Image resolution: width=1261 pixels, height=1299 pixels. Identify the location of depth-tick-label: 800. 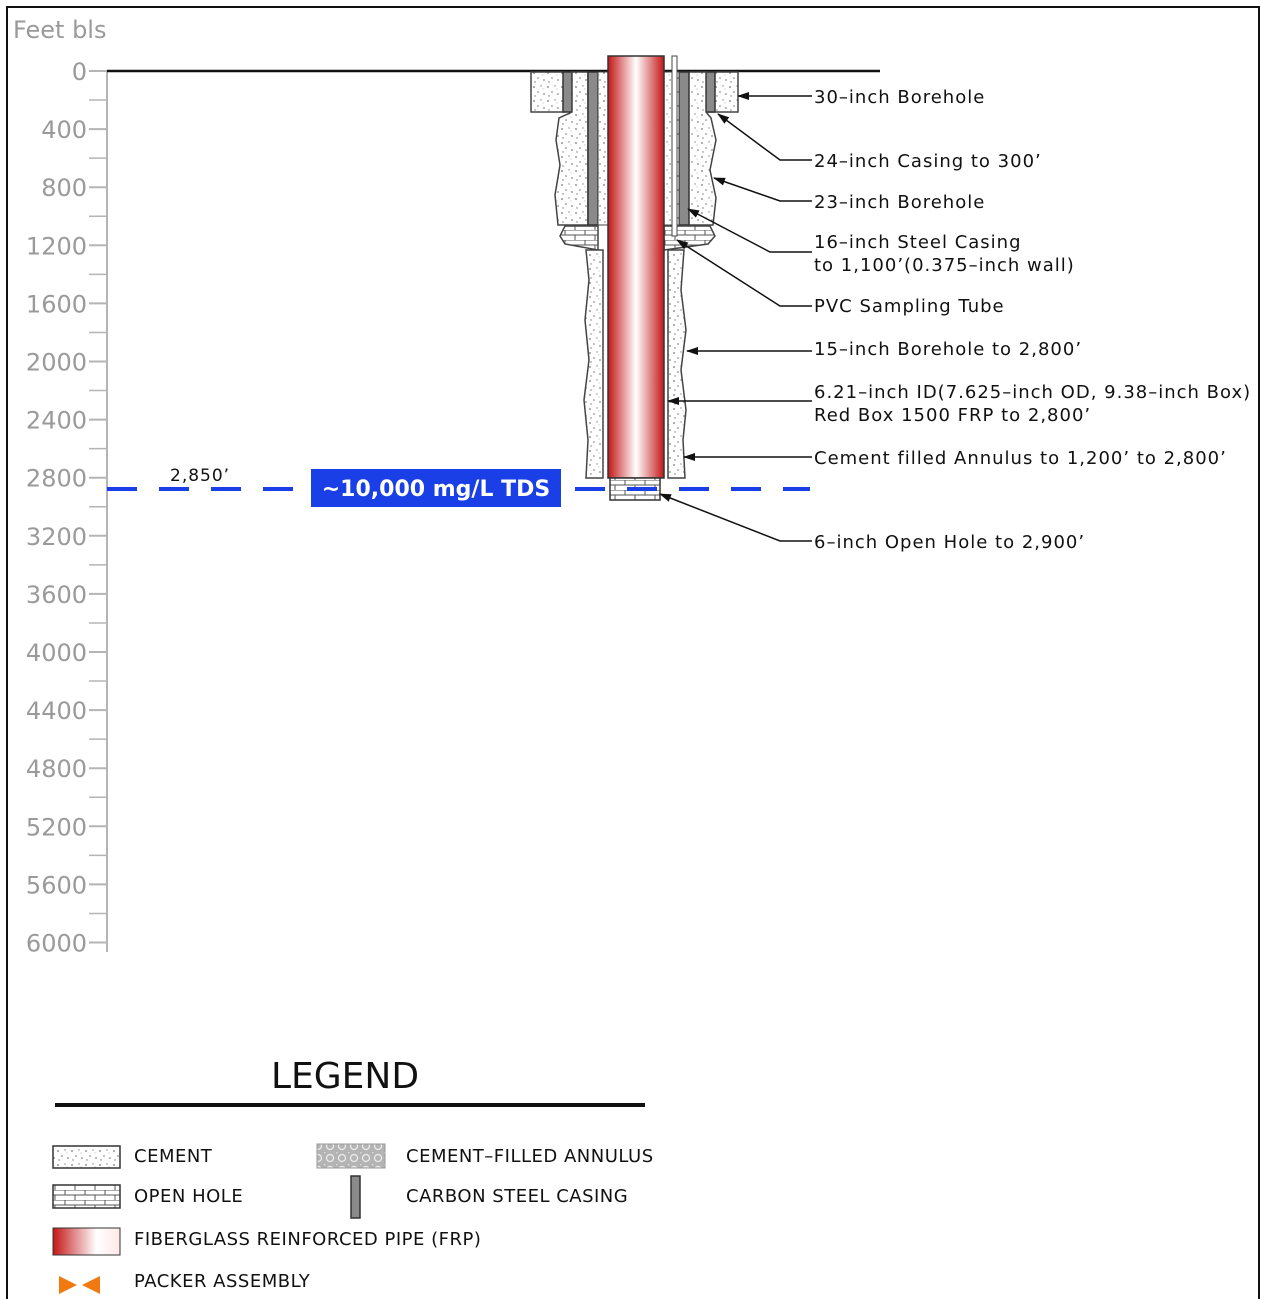
(64, 188).